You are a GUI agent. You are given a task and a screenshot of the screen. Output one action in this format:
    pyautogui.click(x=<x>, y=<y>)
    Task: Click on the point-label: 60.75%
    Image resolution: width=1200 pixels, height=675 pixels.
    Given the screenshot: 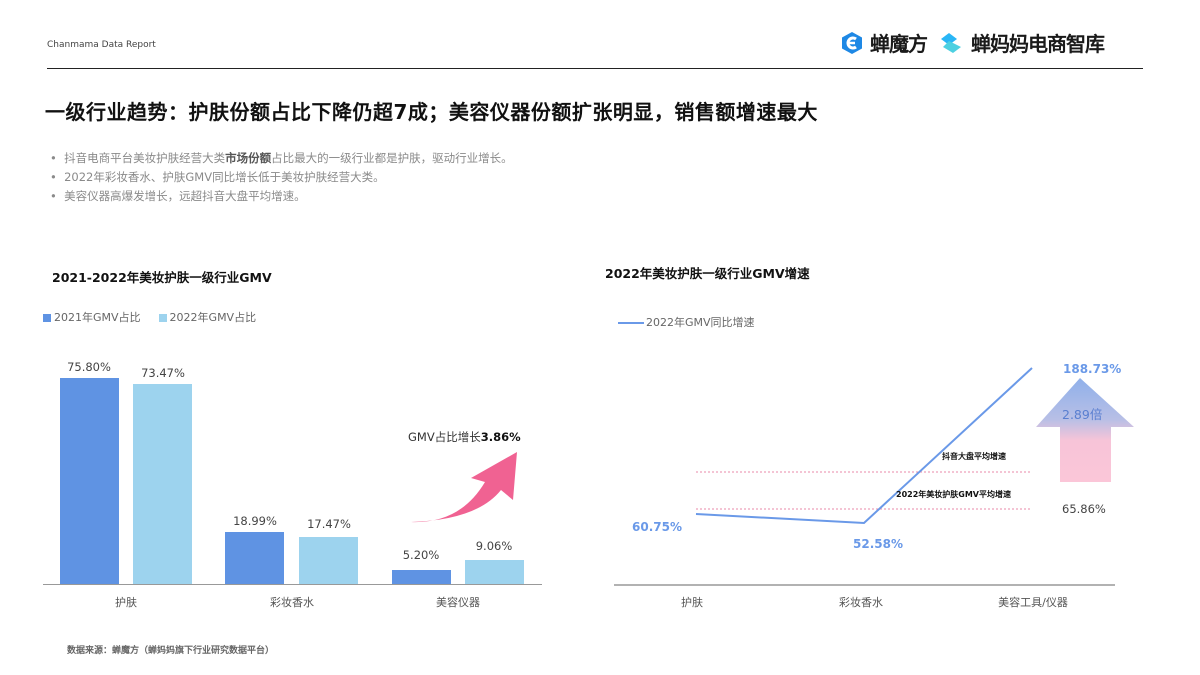 What is the action you would take?
    pyautogui.click(x=657, y=527)
    